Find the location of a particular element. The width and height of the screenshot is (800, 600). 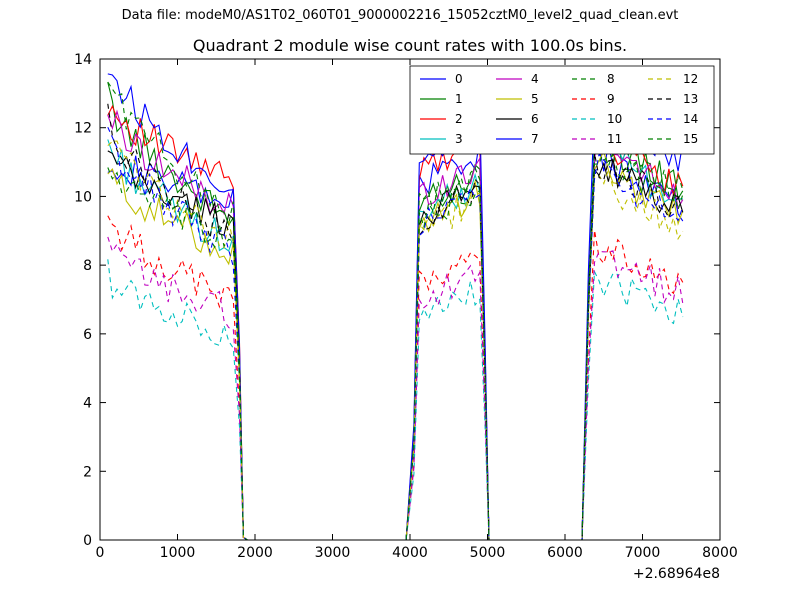

x-offset-label: +2.68964e8 is located at coordinates (676, 574).